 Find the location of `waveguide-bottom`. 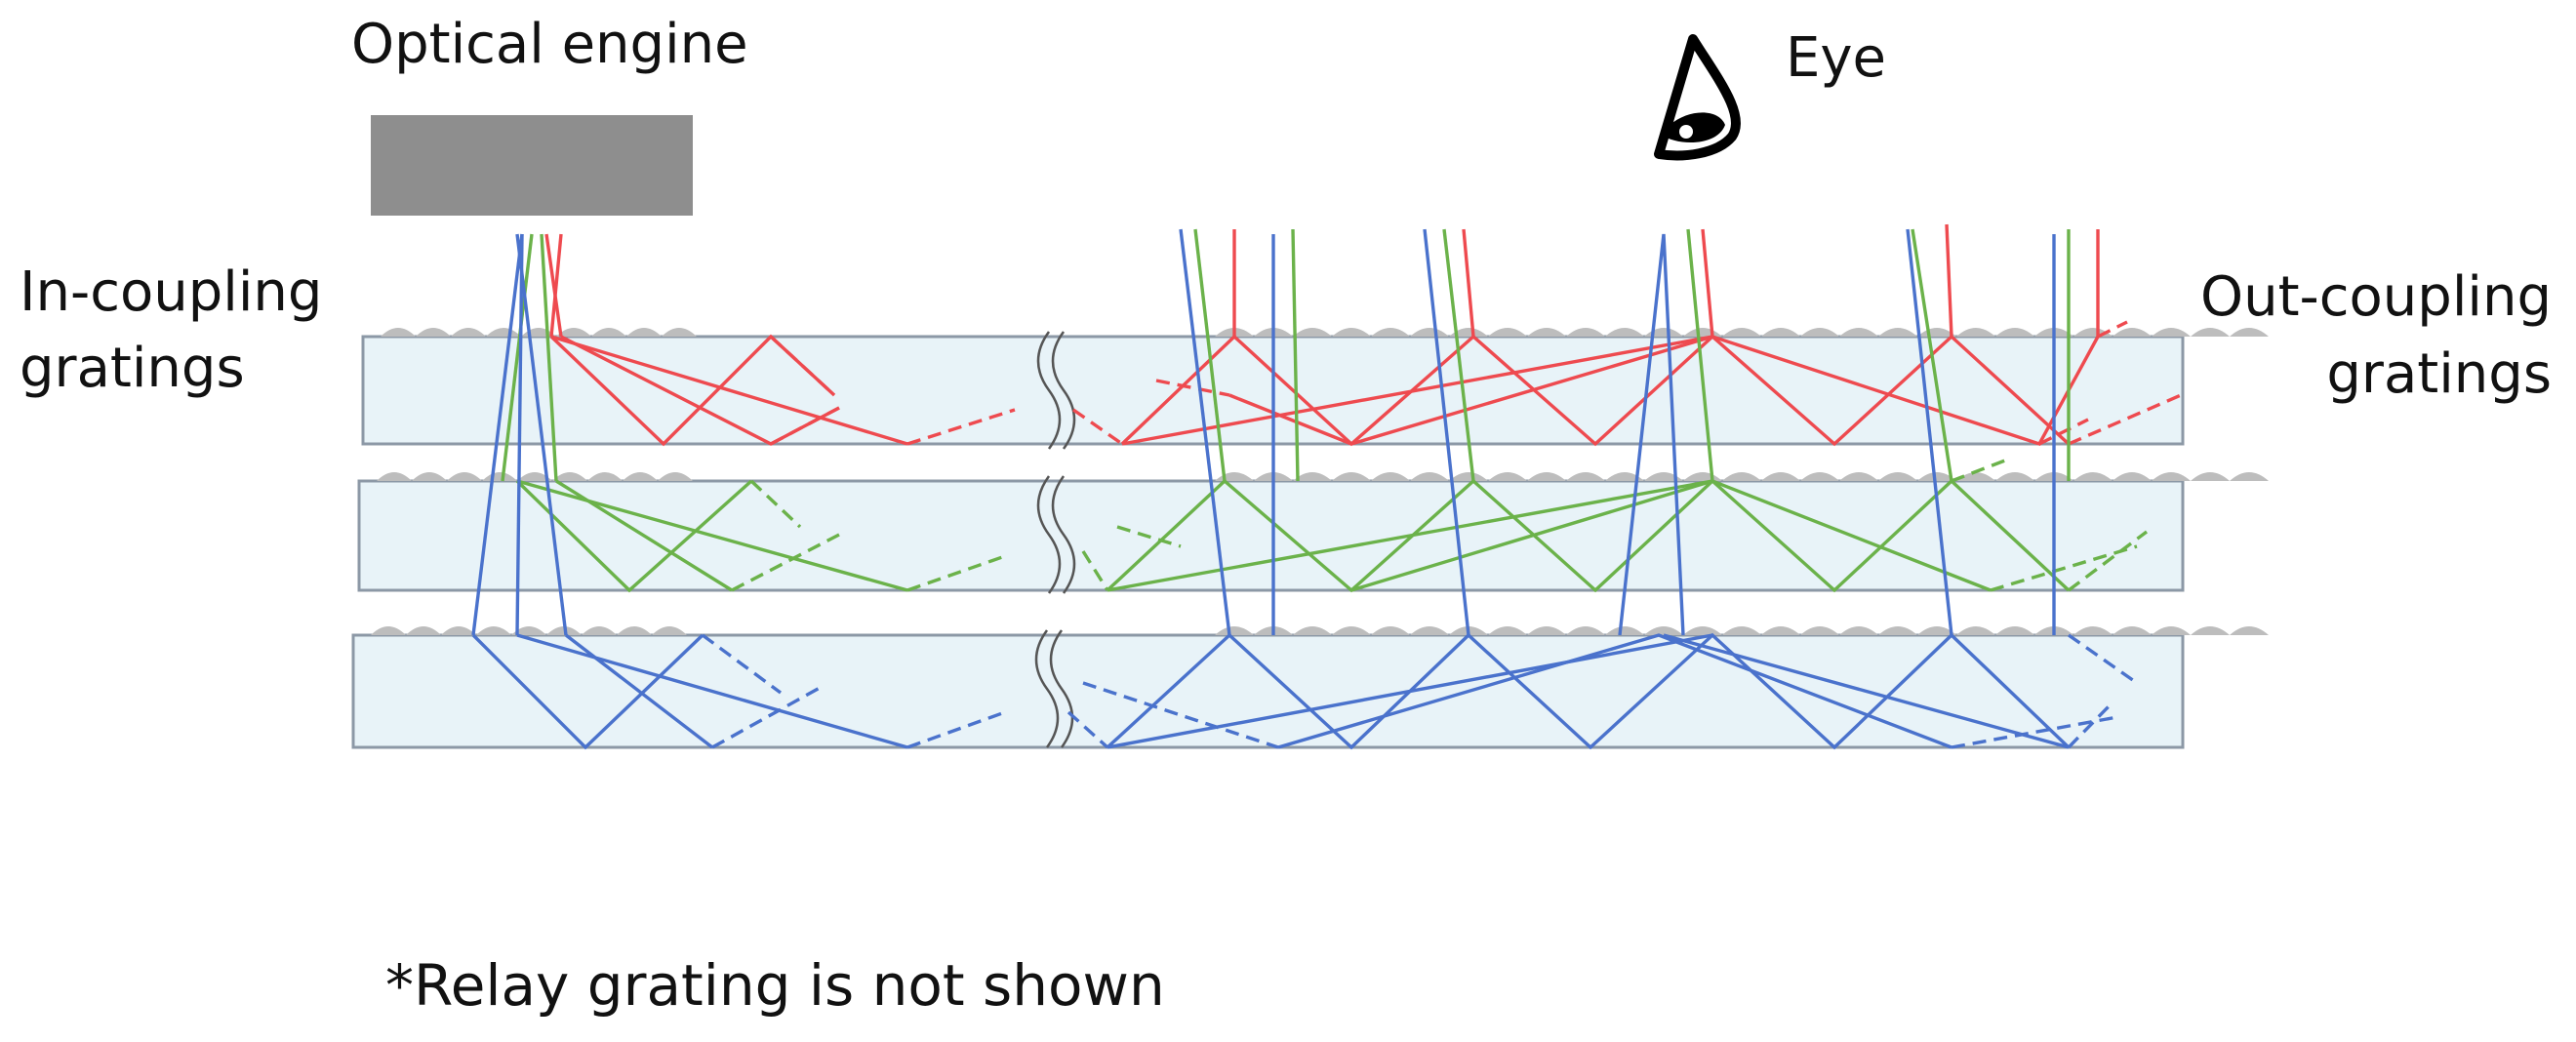

waveguide-bottom is located at coordinates (1268, 691).